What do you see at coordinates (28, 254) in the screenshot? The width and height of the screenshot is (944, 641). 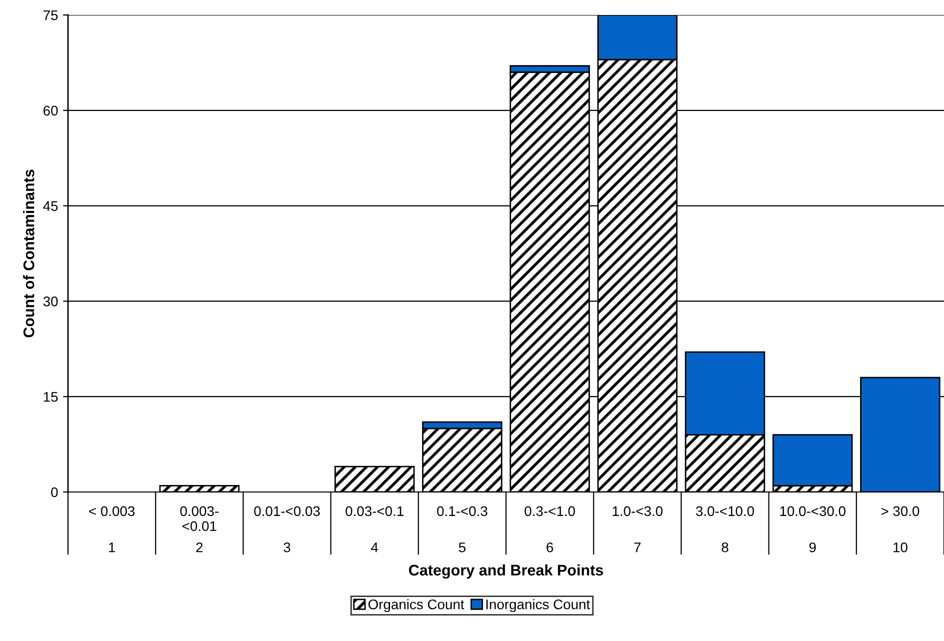 I see `y-axis-title: Count of Contaminants` at bounding box center [28, 254].